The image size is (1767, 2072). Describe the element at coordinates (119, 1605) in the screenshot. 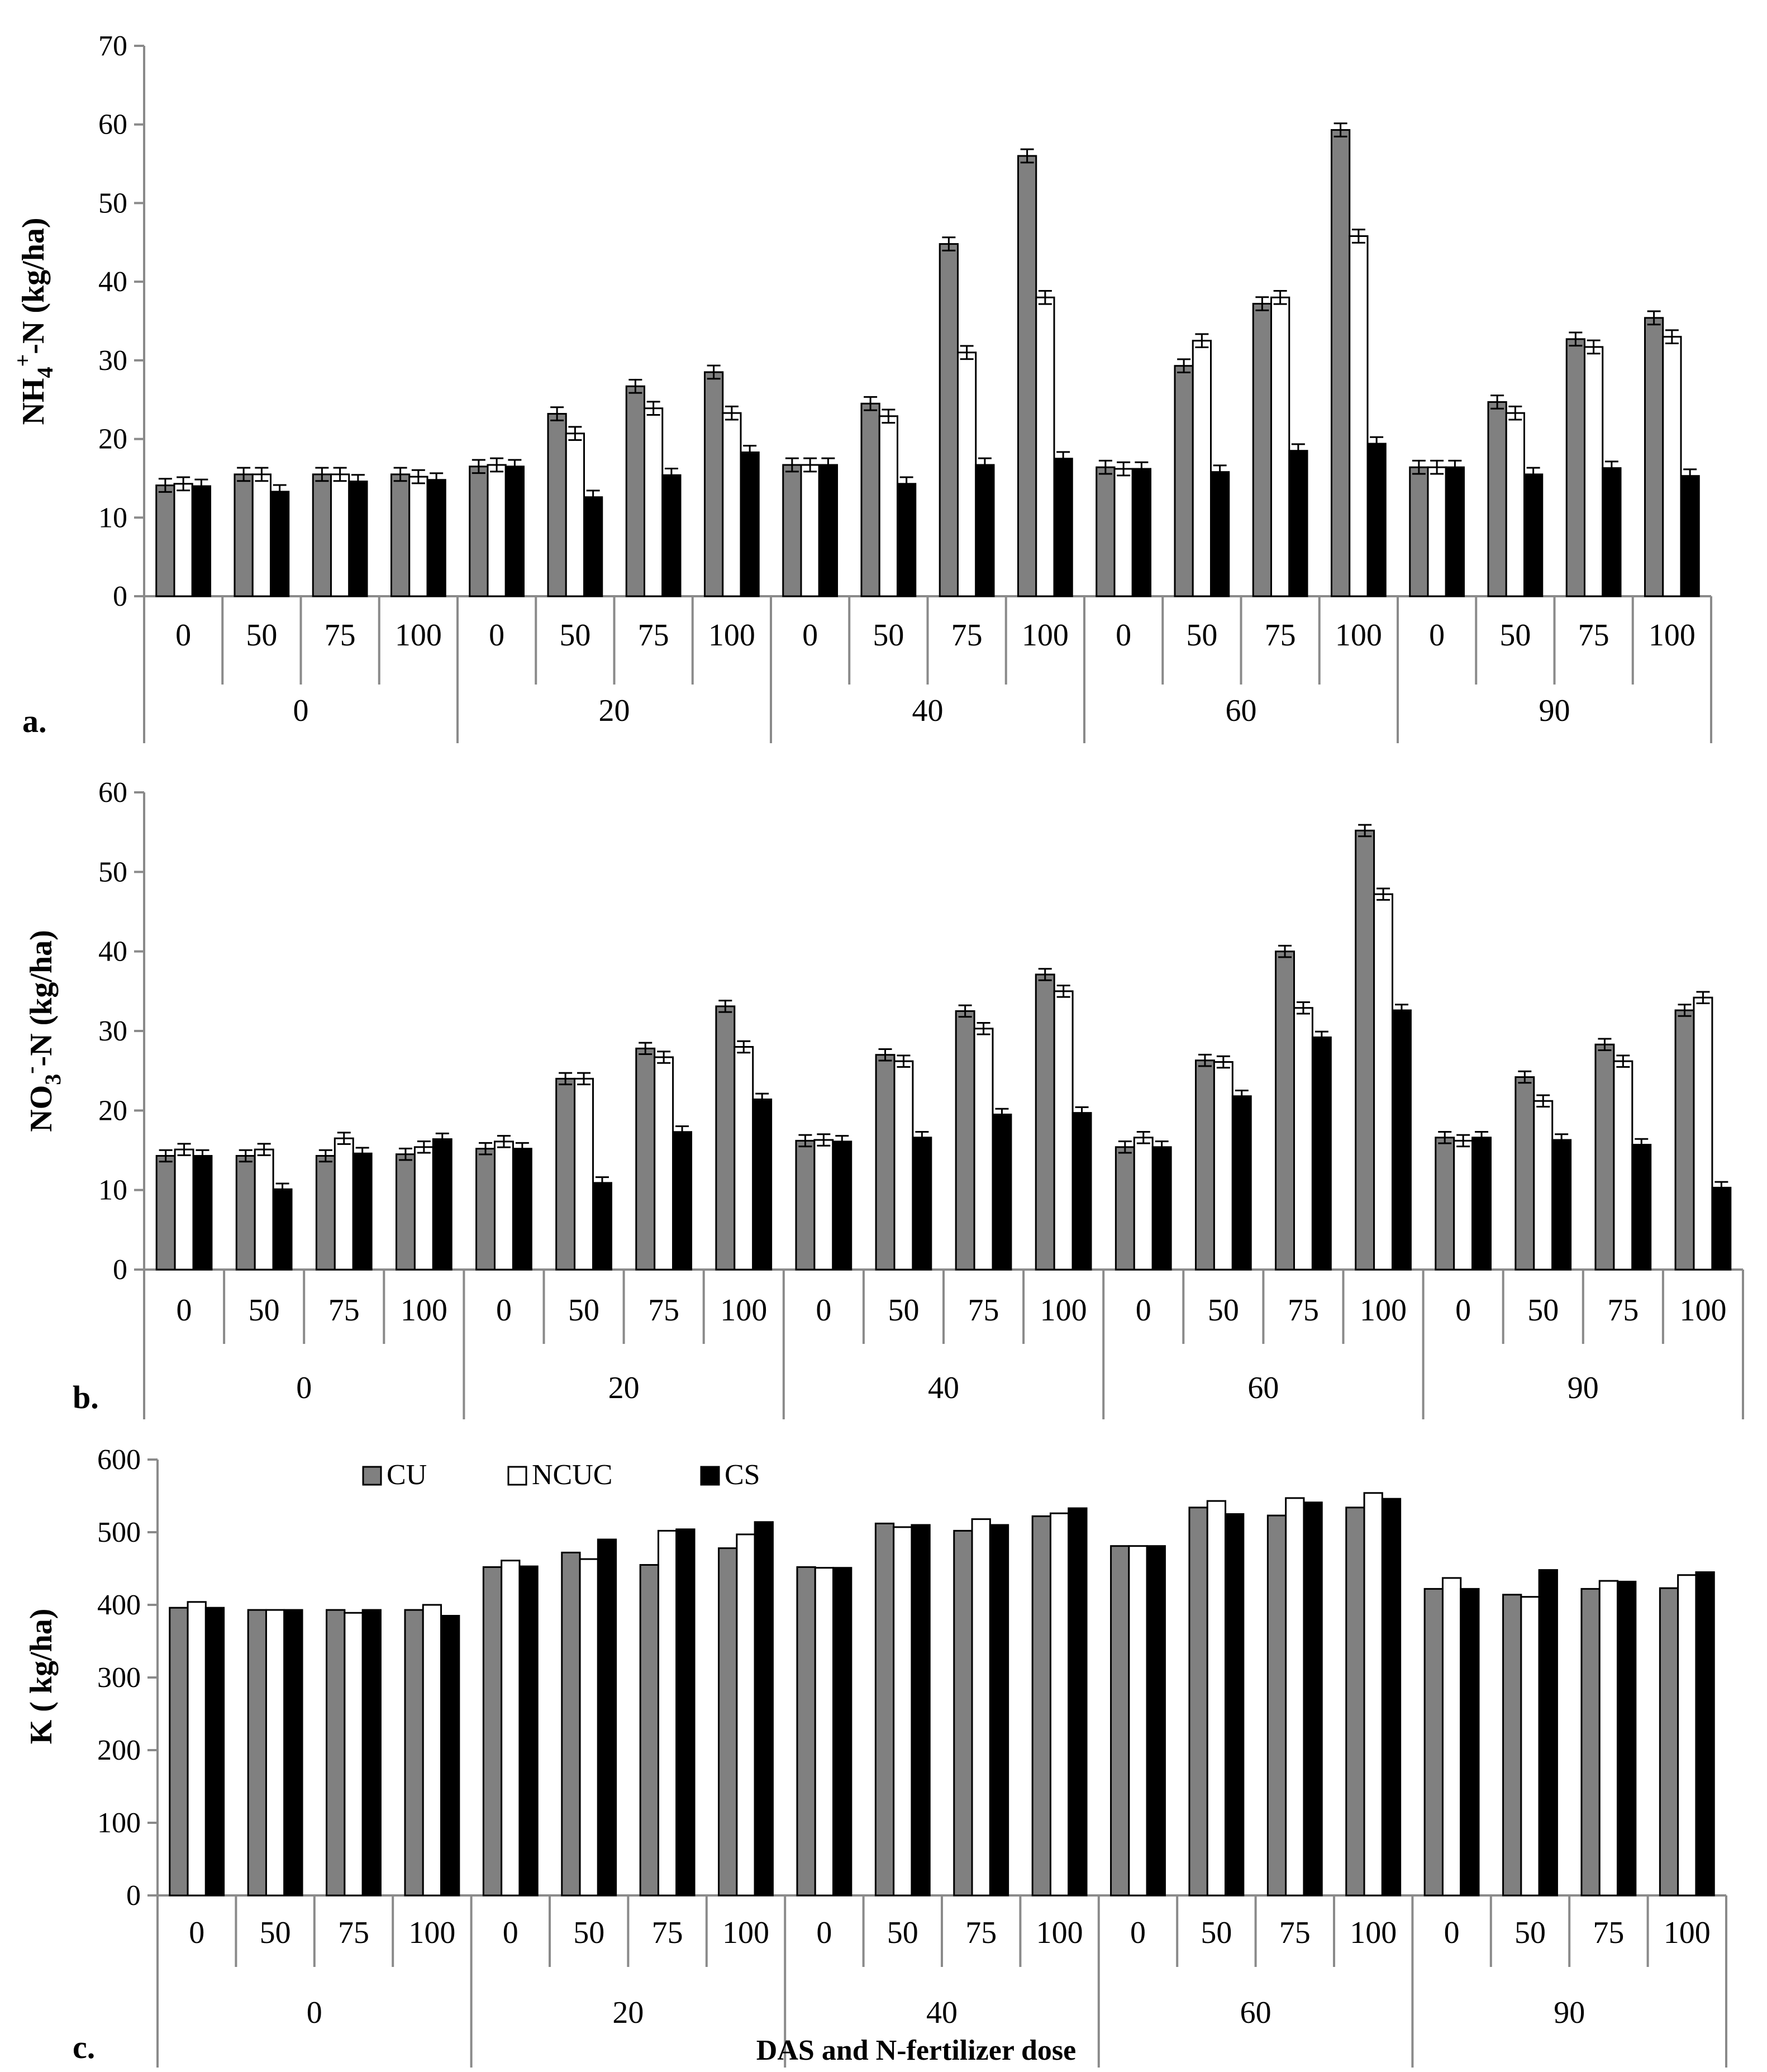

I see `y-tick-label: 400` at that location.